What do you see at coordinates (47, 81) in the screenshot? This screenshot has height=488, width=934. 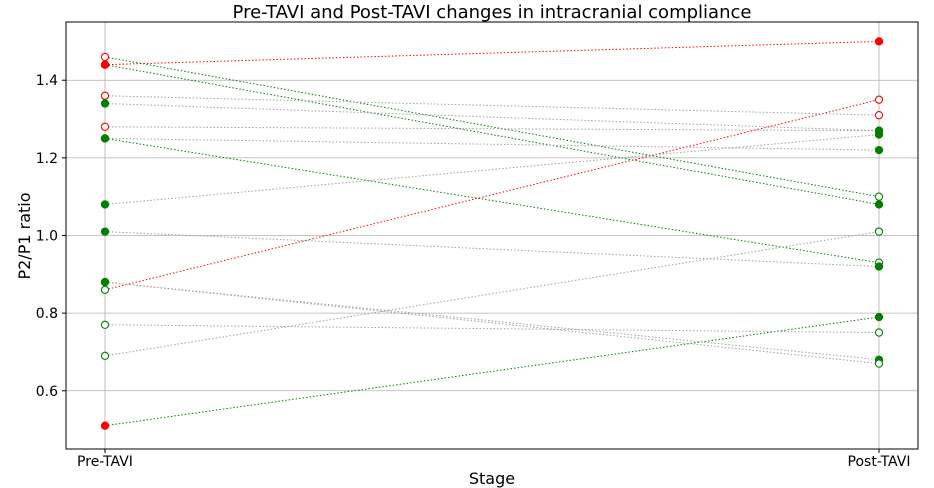 I see `y-tick-label: 1.4` at bounding box center [47, 81].